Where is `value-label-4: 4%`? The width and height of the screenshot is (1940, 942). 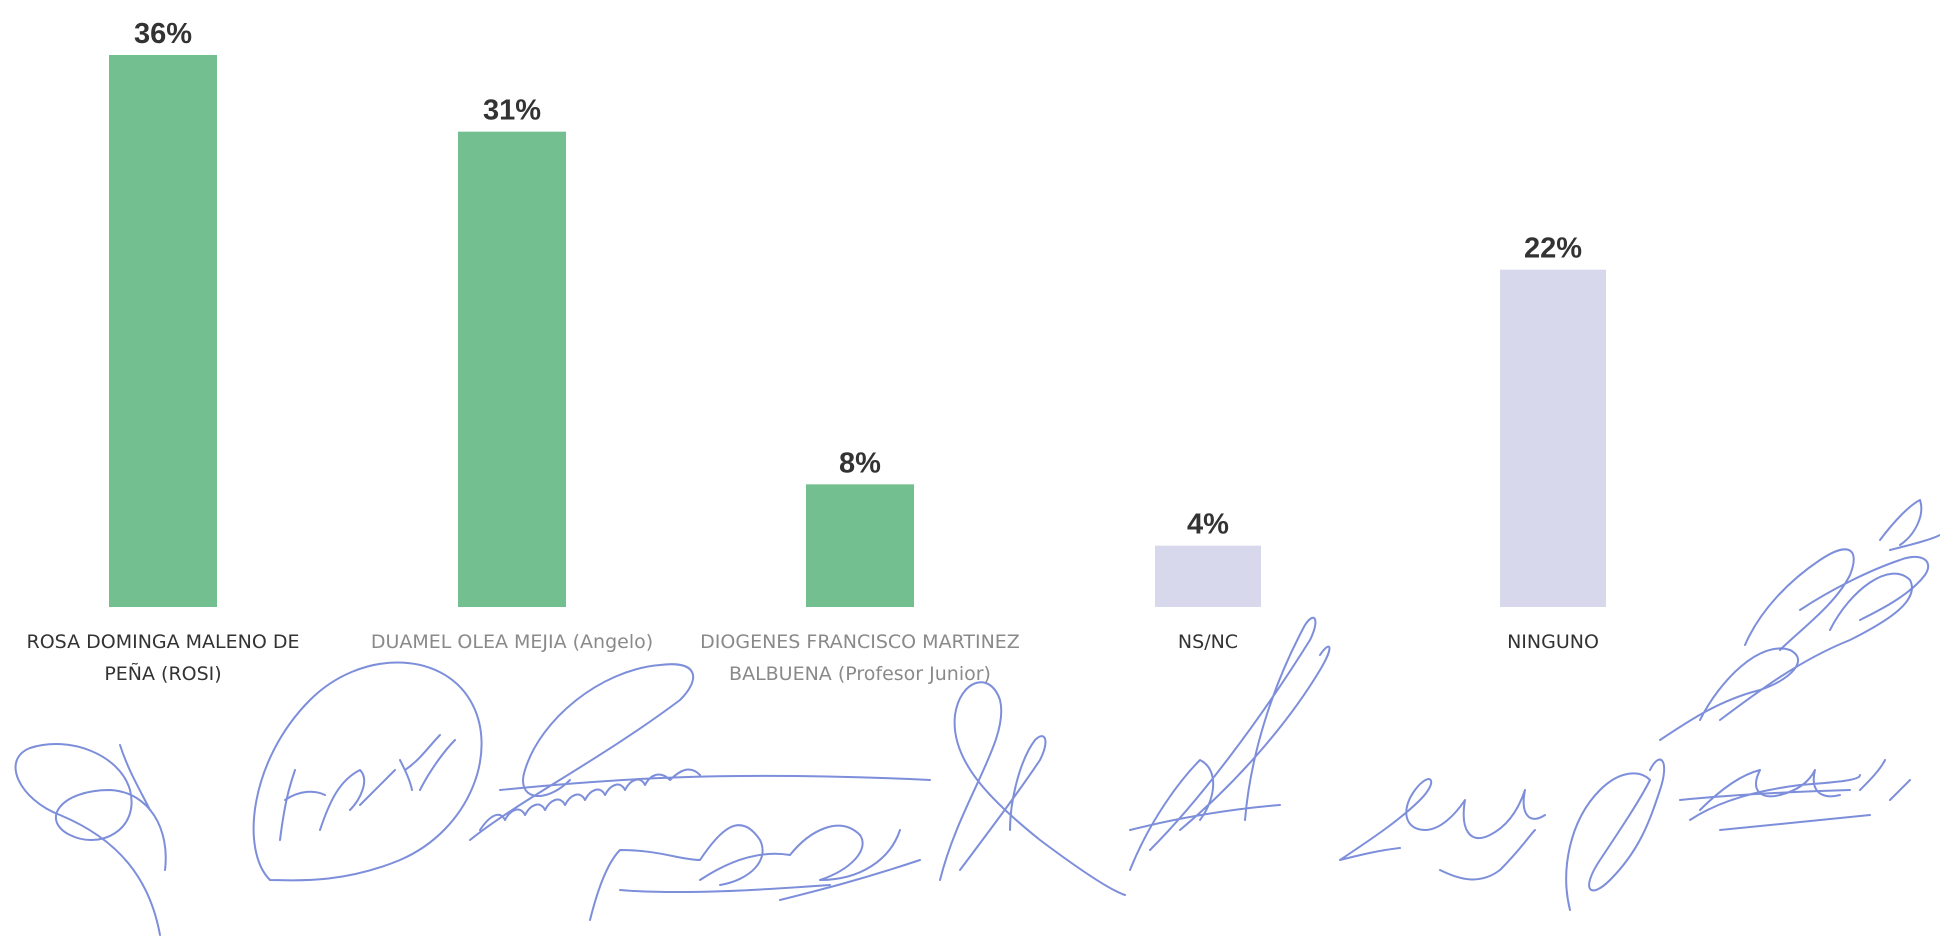
value-label-4: 4% is located at coordinates (1208, 525).